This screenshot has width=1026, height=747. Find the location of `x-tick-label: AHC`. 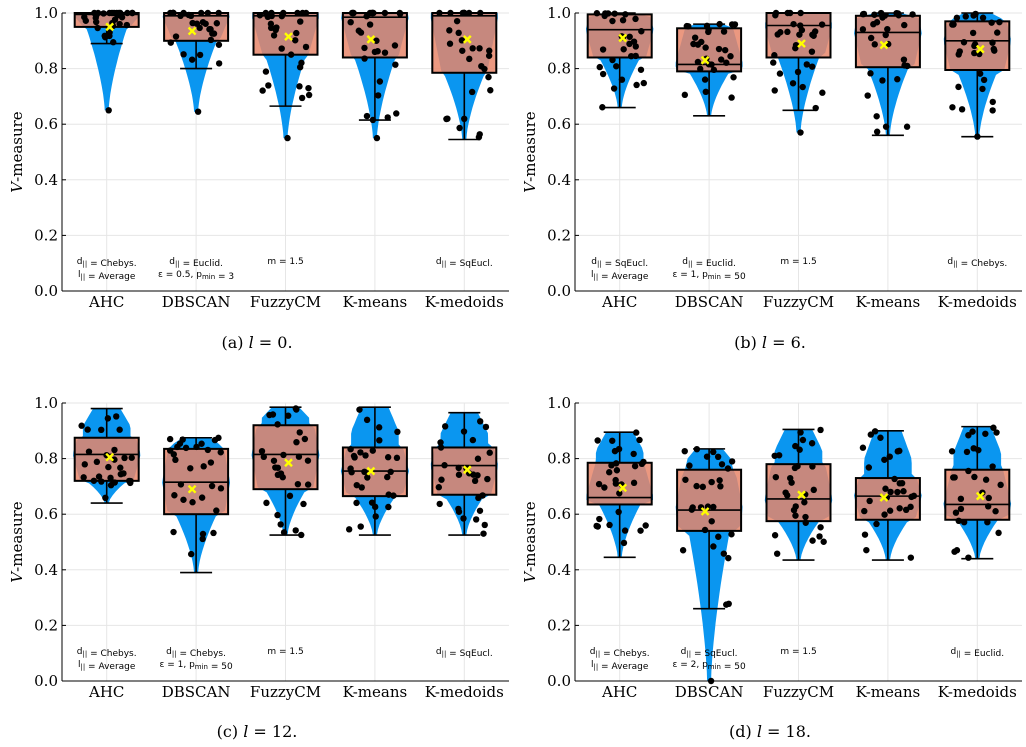

x-tick-label: AHC is located at coordinates (106, 691).